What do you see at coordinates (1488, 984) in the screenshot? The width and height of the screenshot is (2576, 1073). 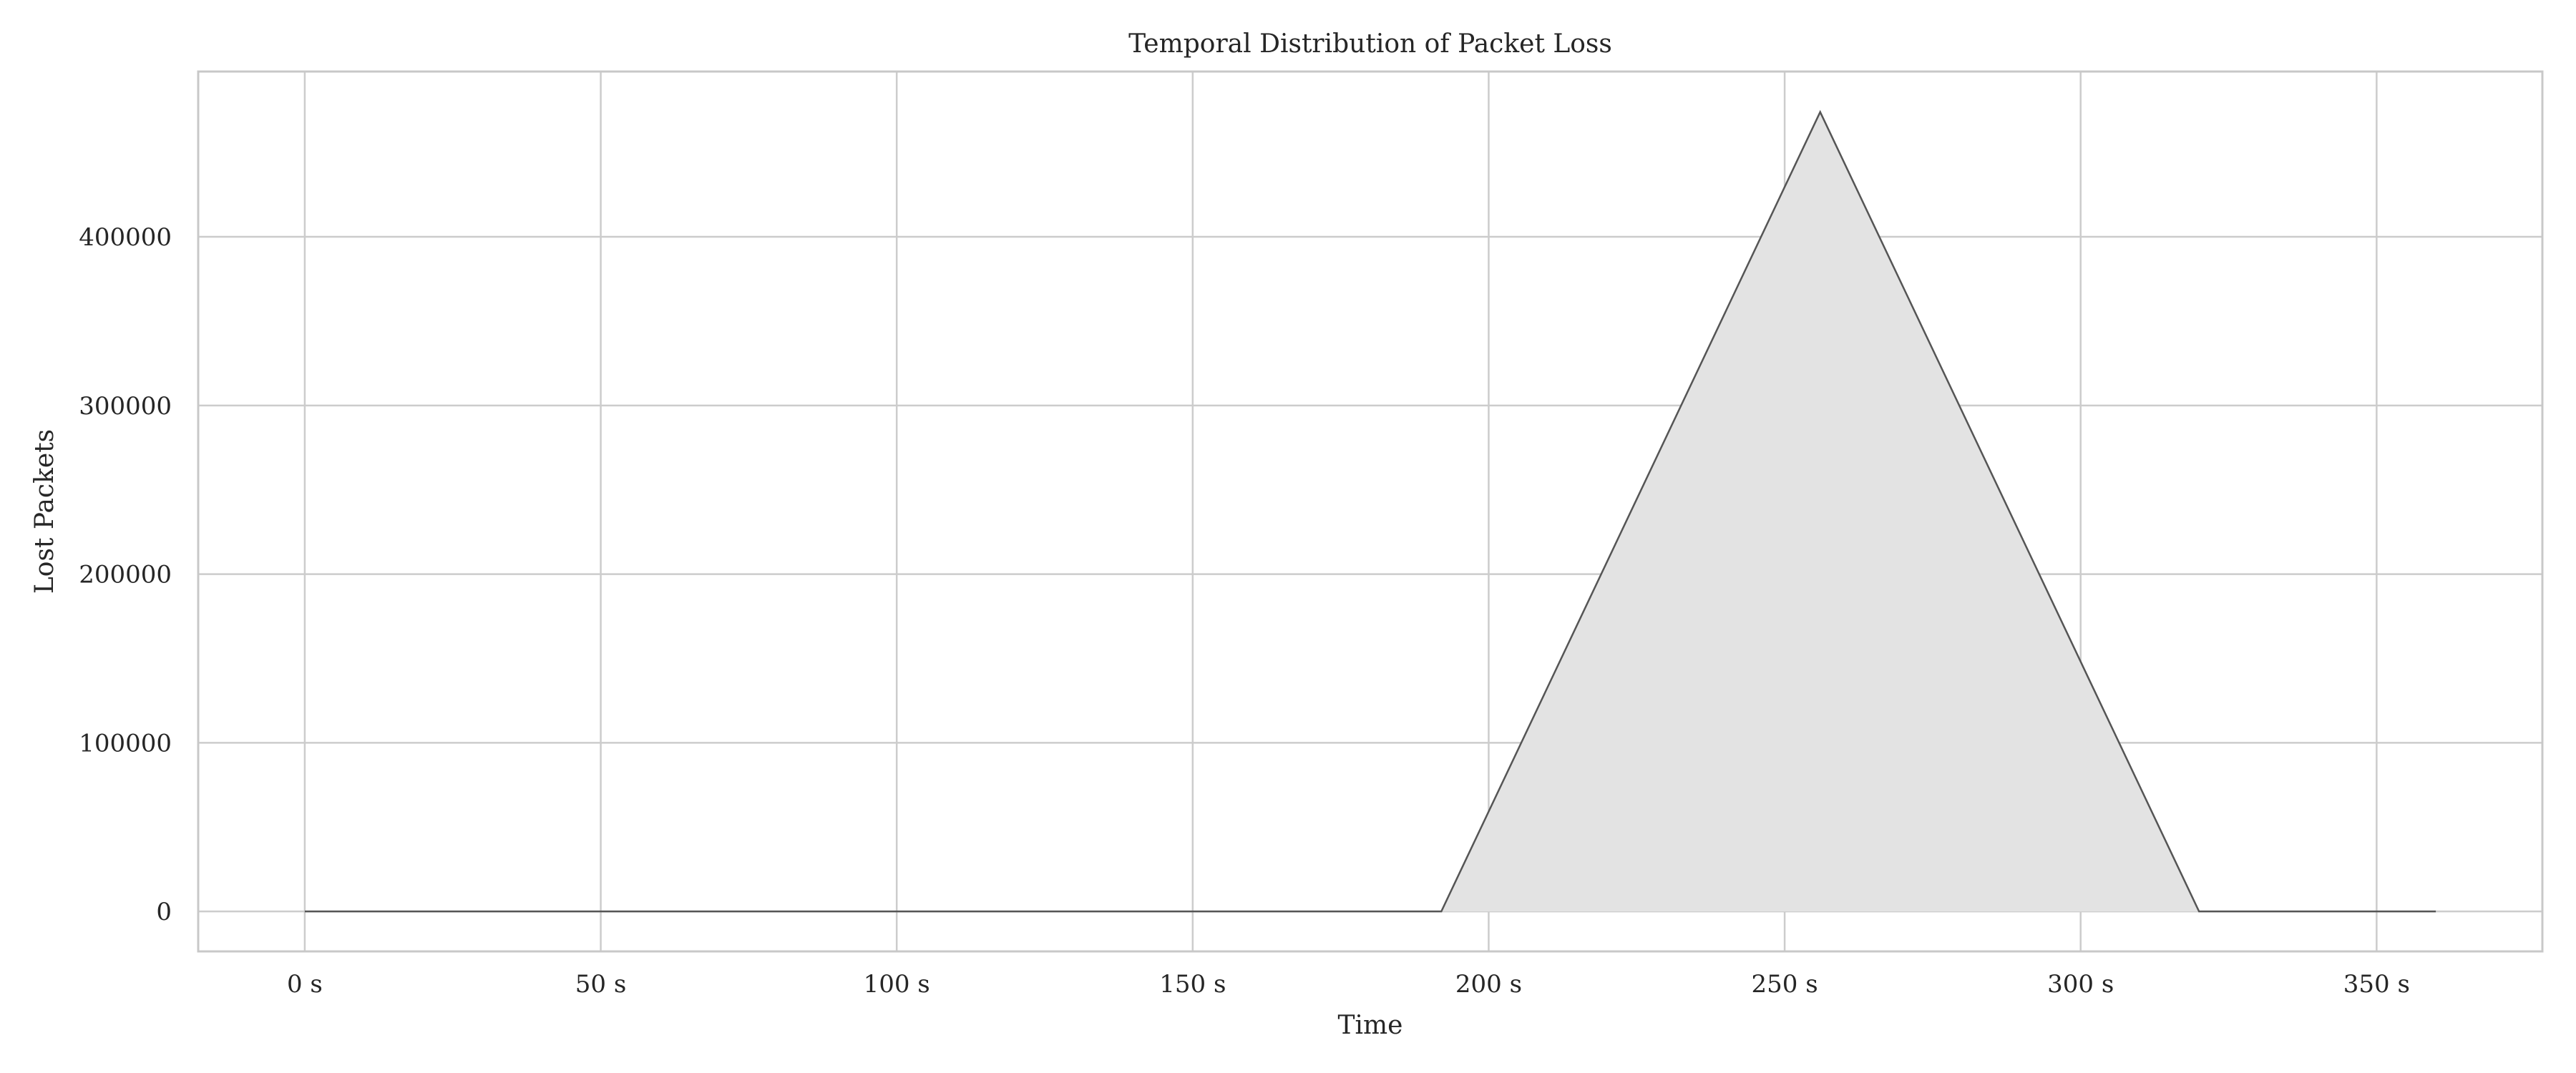 I see `x-tick-label: 200 s` at bounding box center [1488, 984].